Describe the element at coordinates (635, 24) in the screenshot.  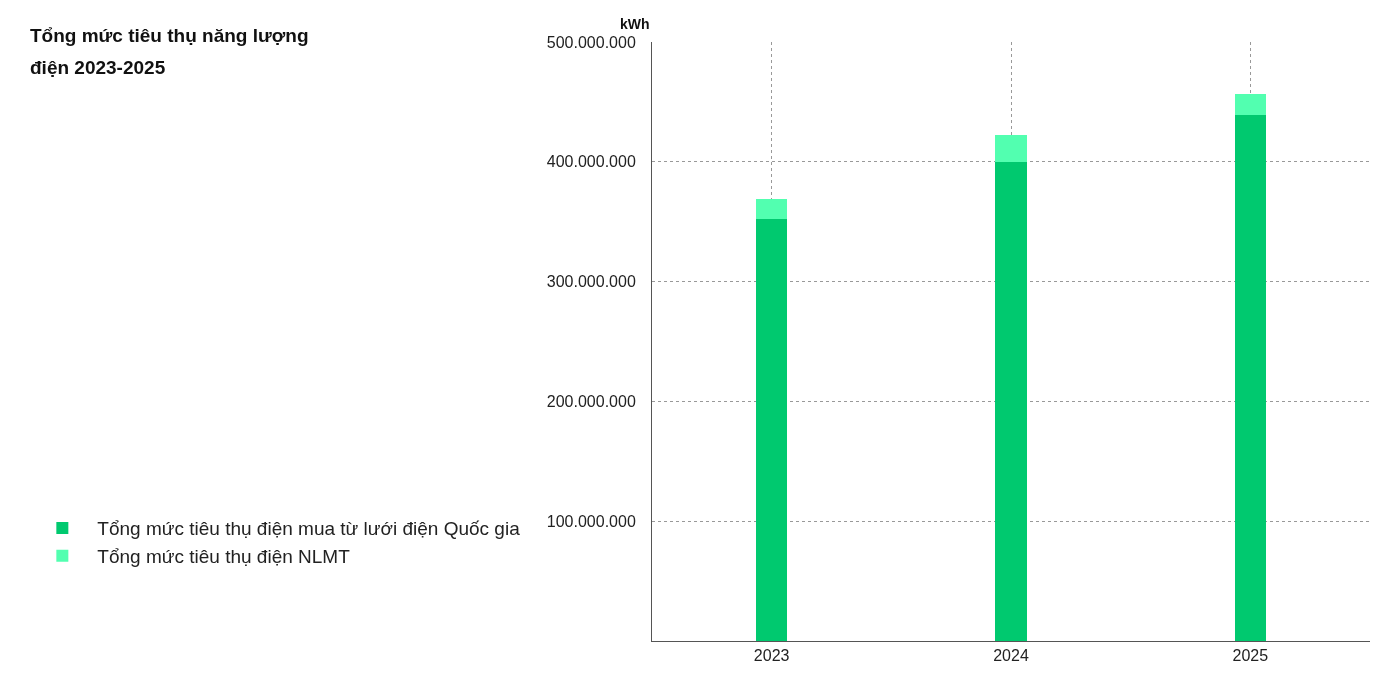
I see `y-axis-title: kWh` at that location.